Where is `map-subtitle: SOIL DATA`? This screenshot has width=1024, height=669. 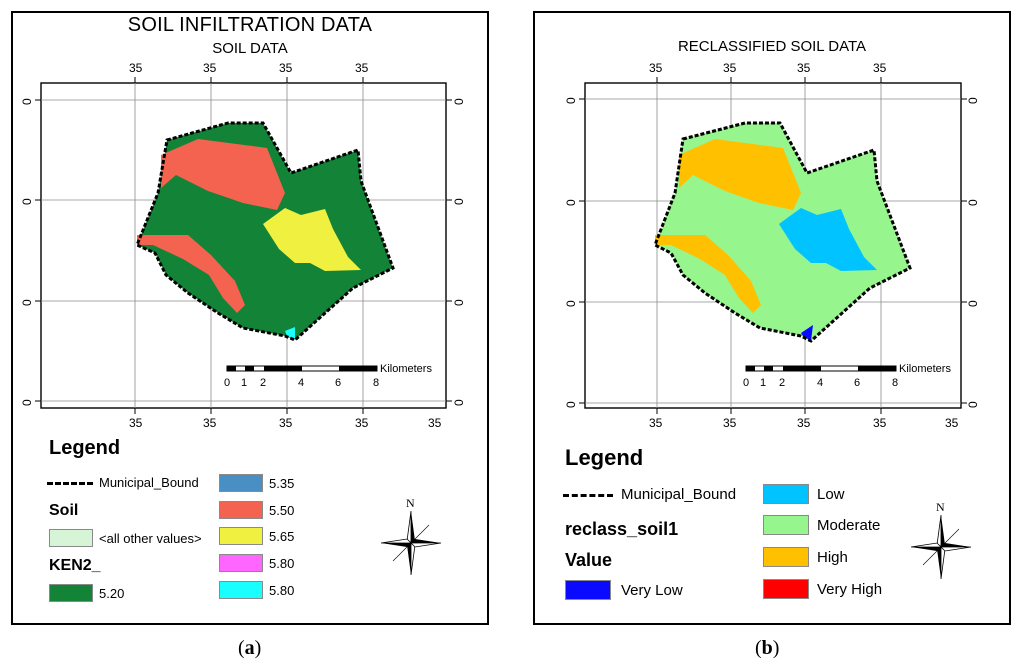
map-subtitle: SOIL DATA is located at coordinates (250, 48).